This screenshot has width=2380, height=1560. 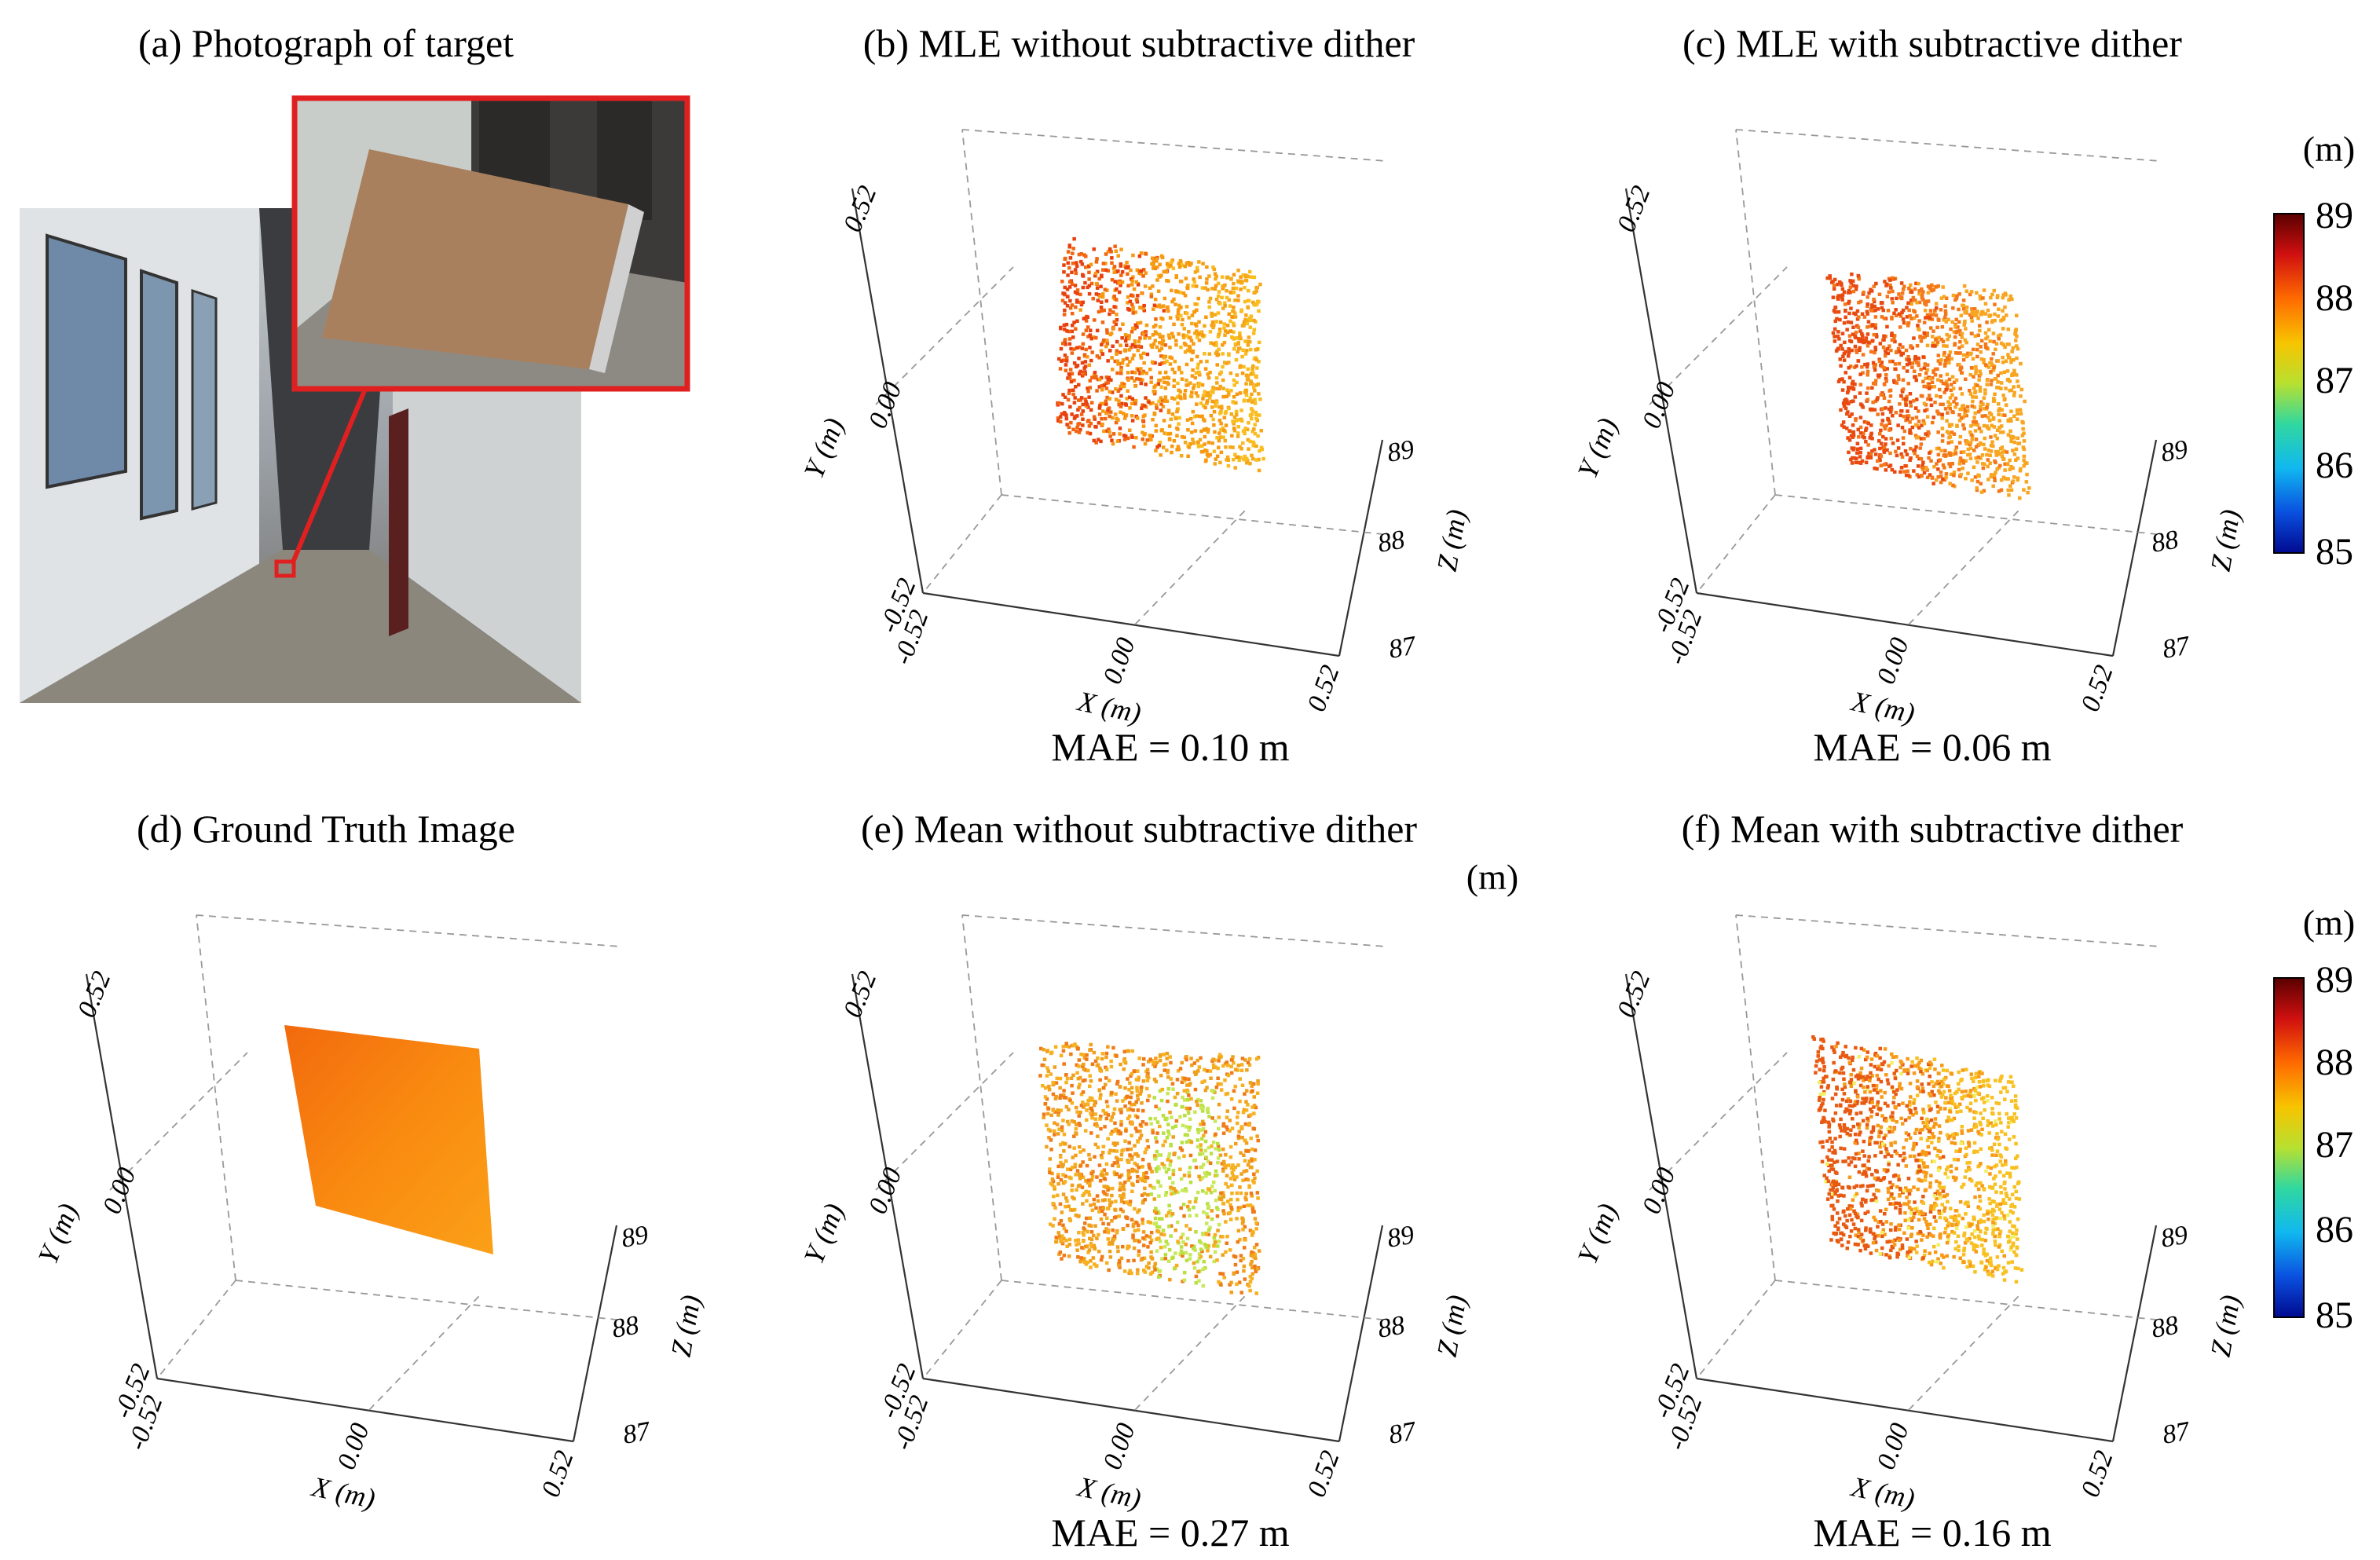 I want to click on colorbar-bottom-unit: (m), so click(x=2329, y=923).